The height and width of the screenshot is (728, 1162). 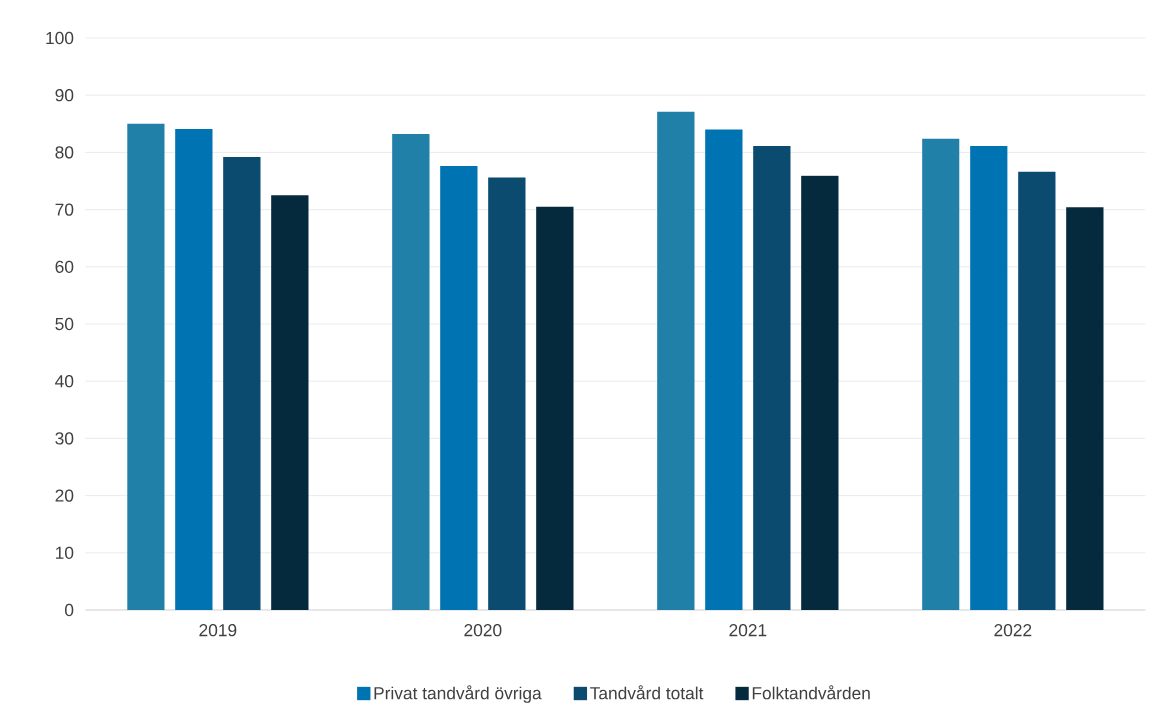 What do you see at coordinates (69, 610) in the screenshot?
I see `y-tick-label: 0` at bounding box center [69, 610].